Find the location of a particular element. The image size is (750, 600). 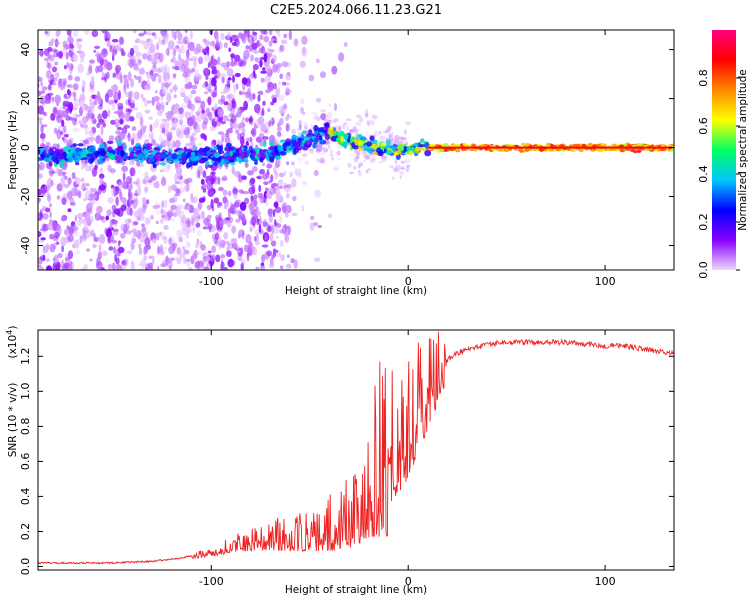

x-tick-label: 100 is located at coordinates (605, 281).